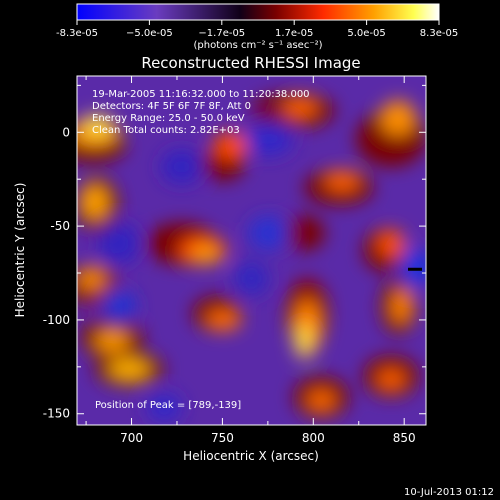 The image size is (500, 500). Describe the element at coordinates (149, 33) in the screenshot. I see `colorbar-tick-label: −5.0e-05` at that location.